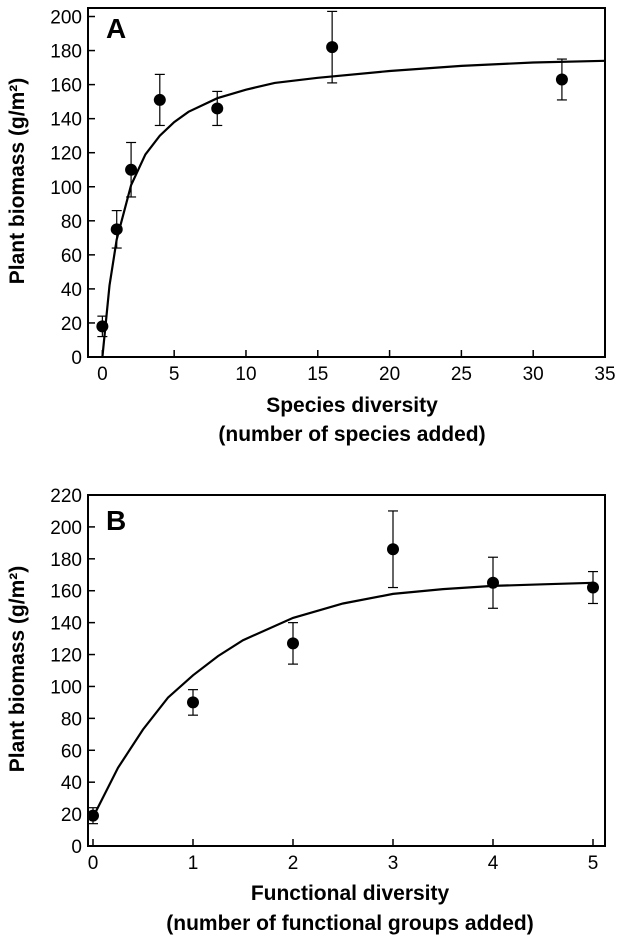  What do you see at coordinates (66, 496) in the screenshot?
I see `y-tick-label: 220` at bounding box center [66, 496].